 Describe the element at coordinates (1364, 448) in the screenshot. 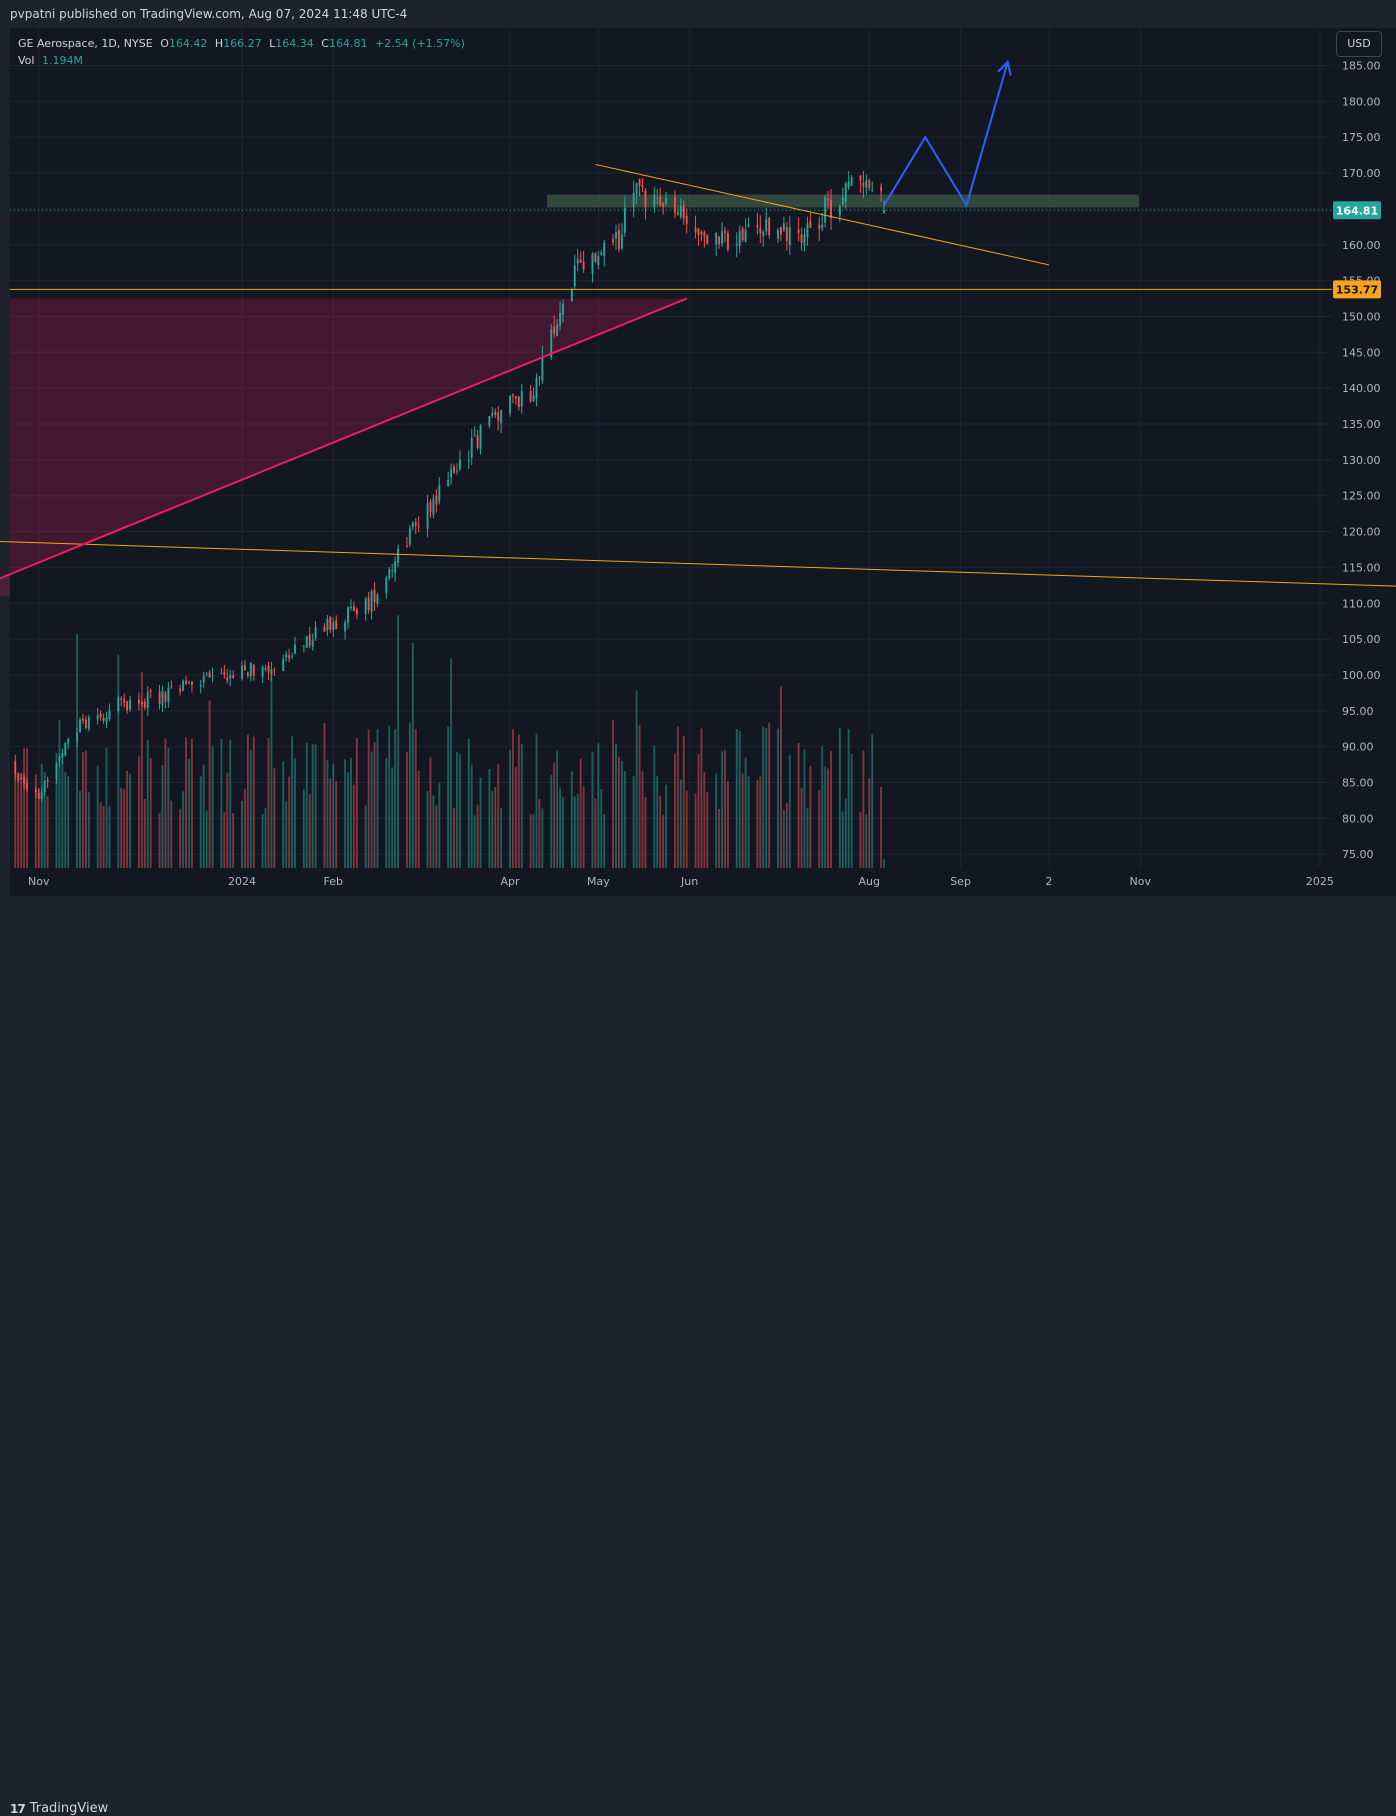

I see `price-scale` at that location.